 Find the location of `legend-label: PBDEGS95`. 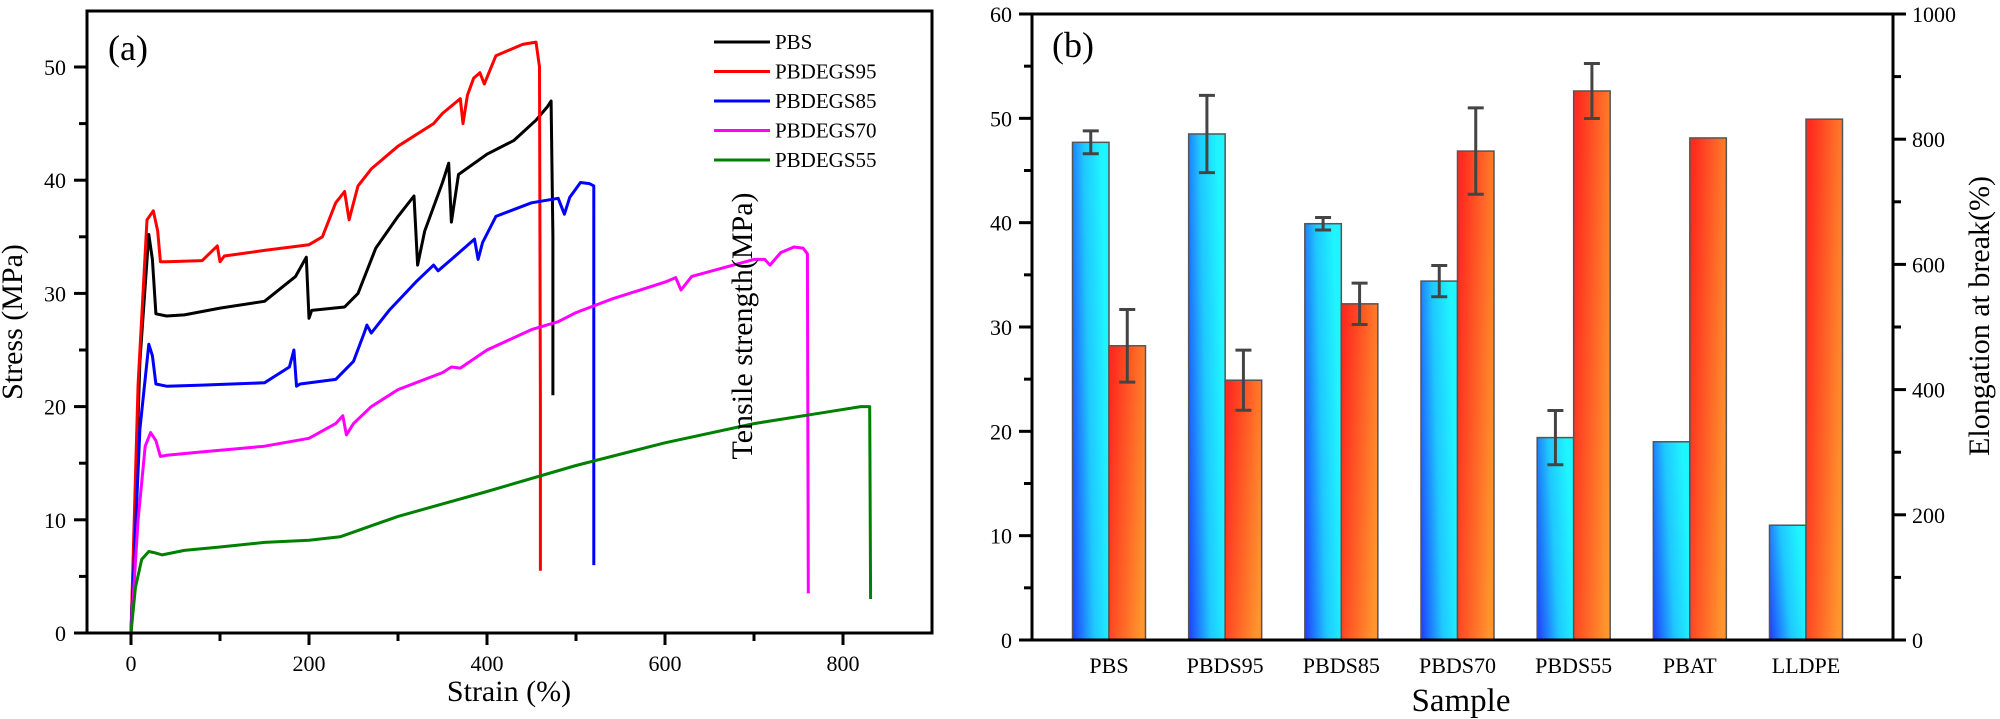

legend-label: PBDEGS95 is located at coordinates (826, 72).